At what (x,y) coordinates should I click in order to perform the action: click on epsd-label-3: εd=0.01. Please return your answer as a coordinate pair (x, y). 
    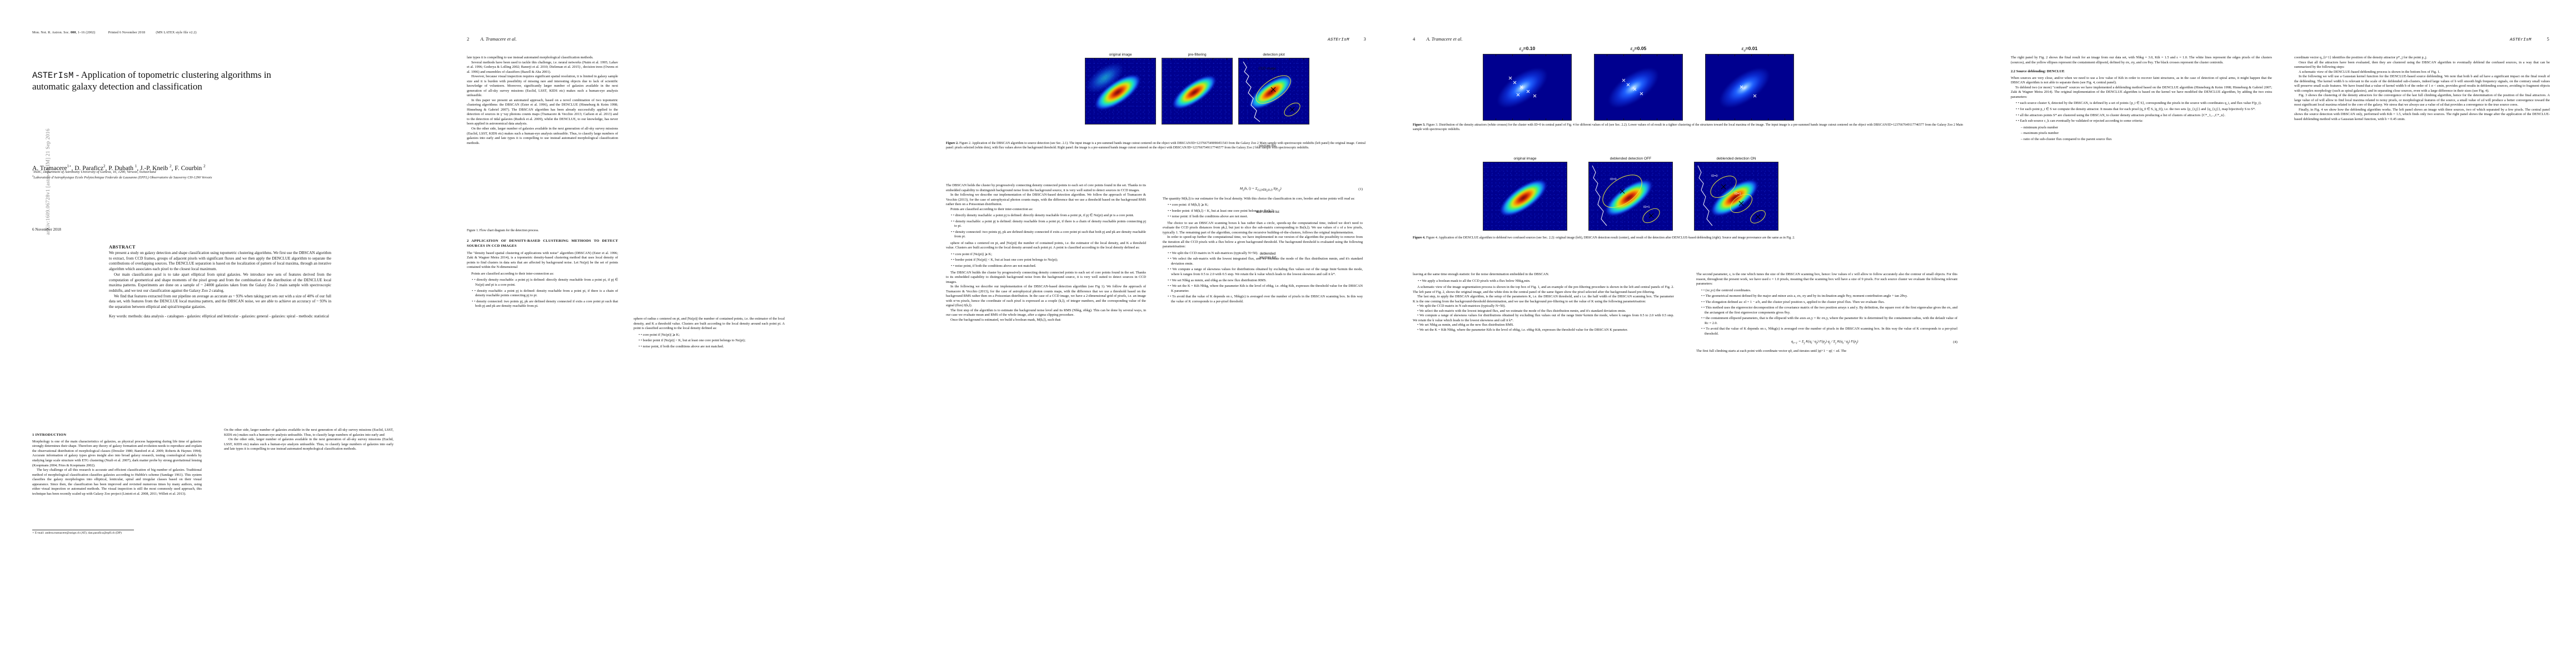
    Looking at the image, I should click on (1749, 49).